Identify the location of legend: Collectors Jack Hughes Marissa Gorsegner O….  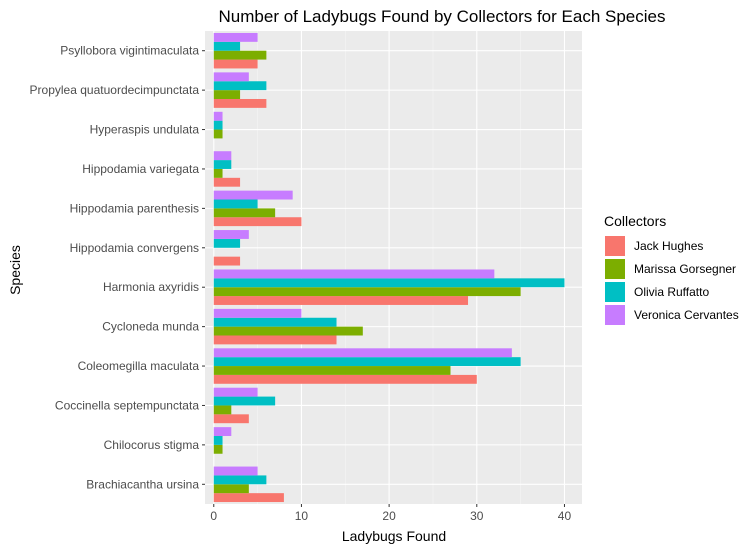
(671, 269).